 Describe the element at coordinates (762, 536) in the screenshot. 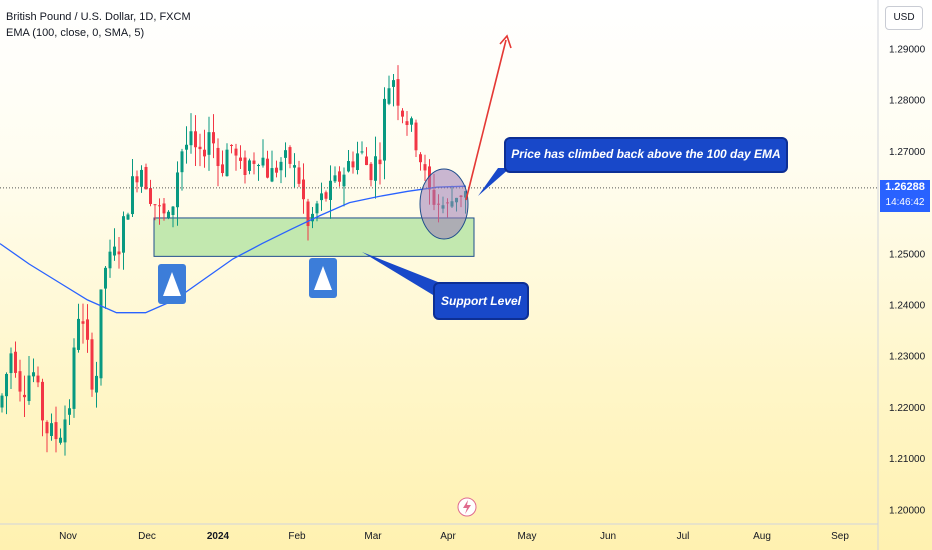

I see `time-tick-label: Aug` at that location.